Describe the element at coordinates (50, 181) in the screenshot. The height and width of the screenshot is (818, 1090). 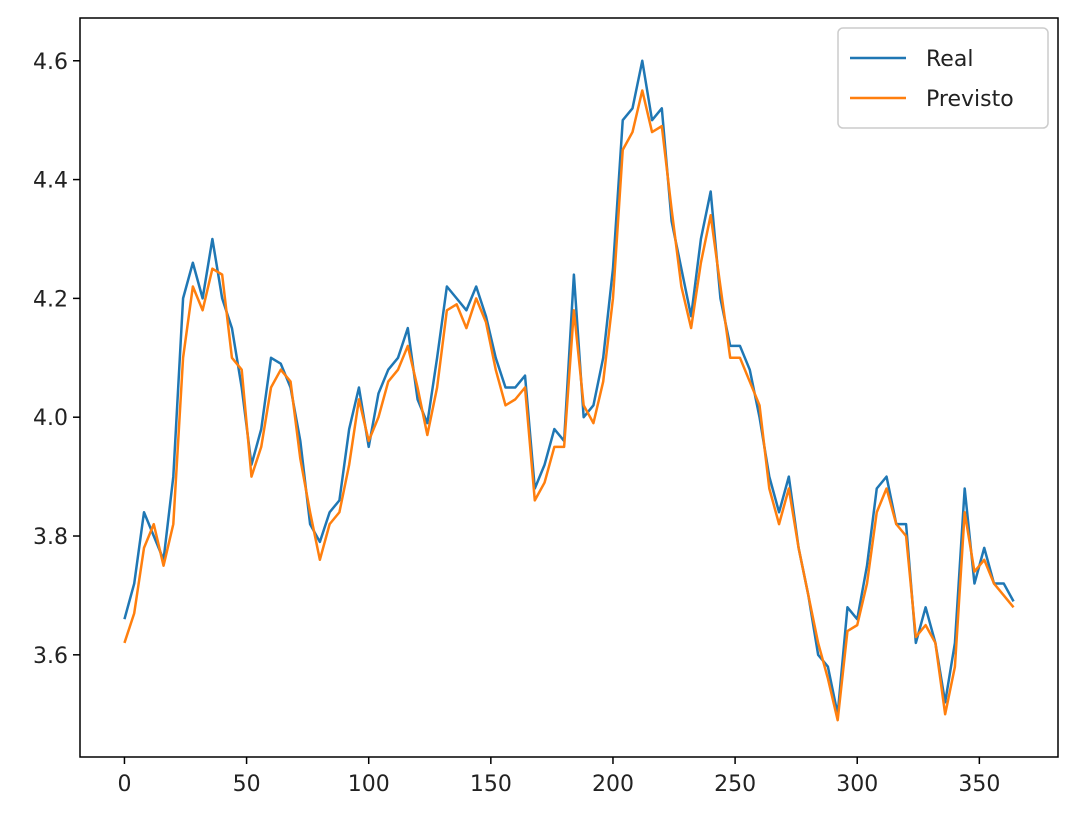
I see `y-tick-label: 4.4` at that location.